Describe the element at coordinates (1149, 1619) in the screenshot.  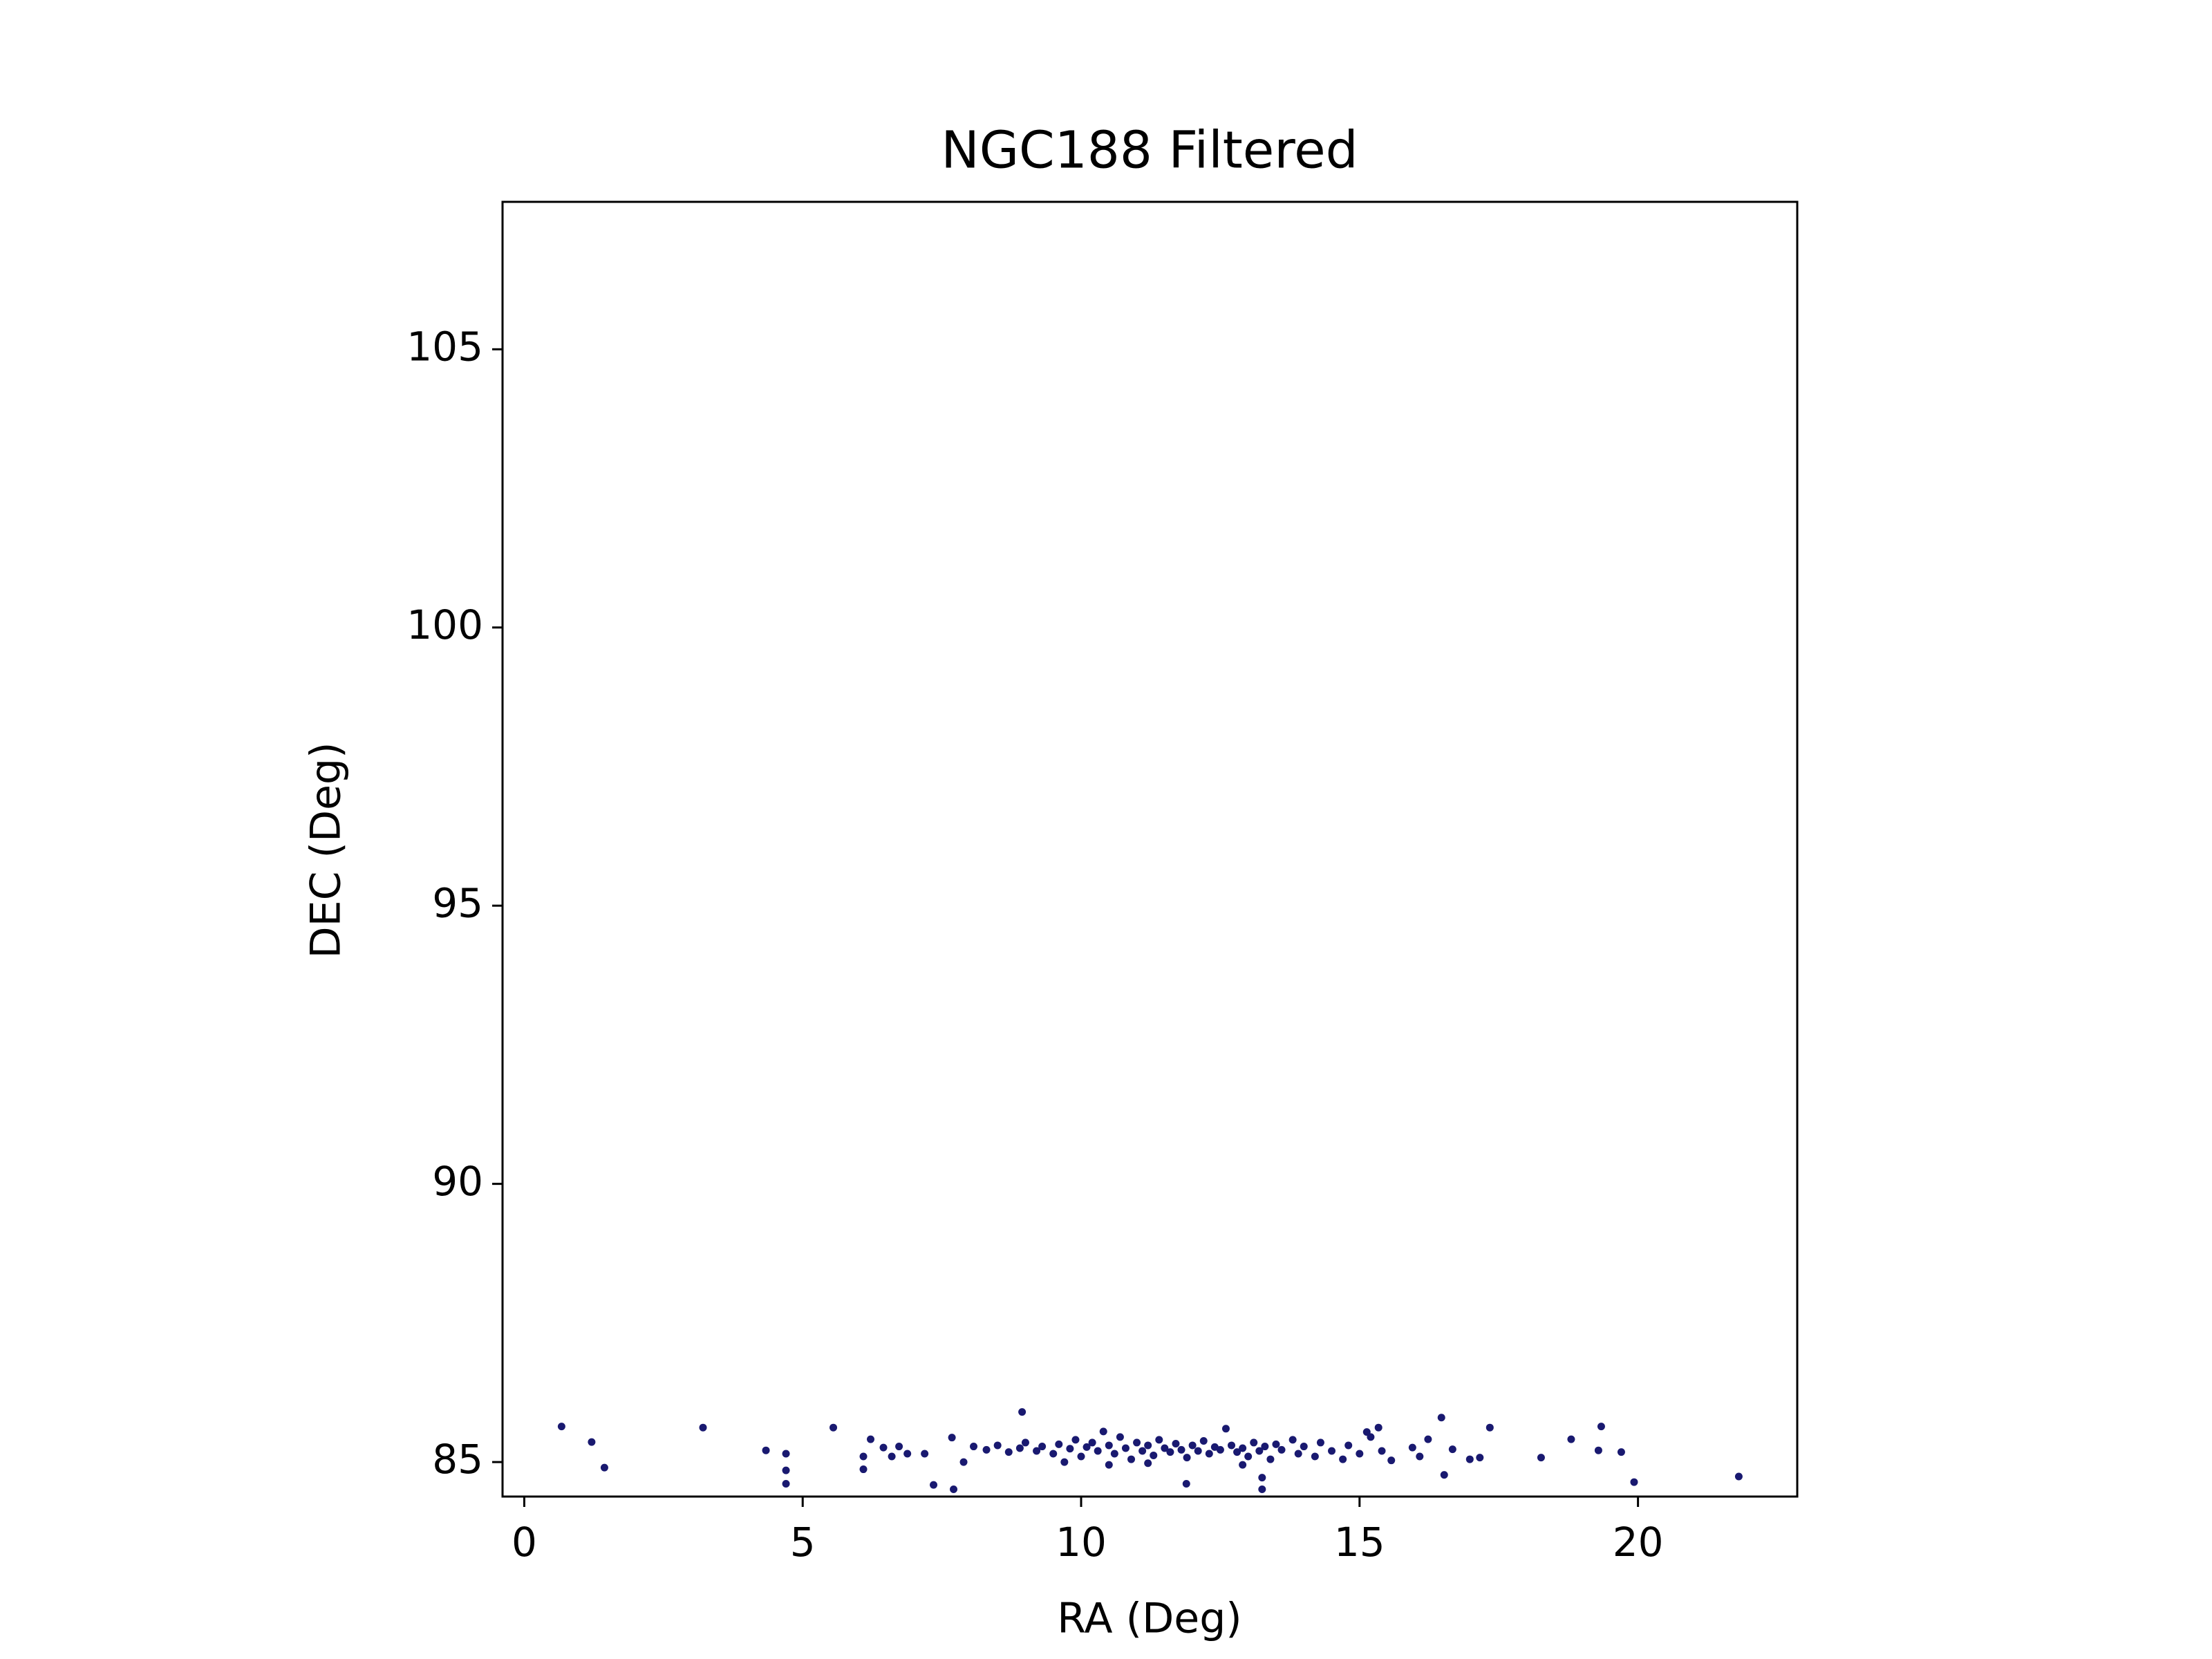
I see `x-axis-label: RA (Deg)` at that location.